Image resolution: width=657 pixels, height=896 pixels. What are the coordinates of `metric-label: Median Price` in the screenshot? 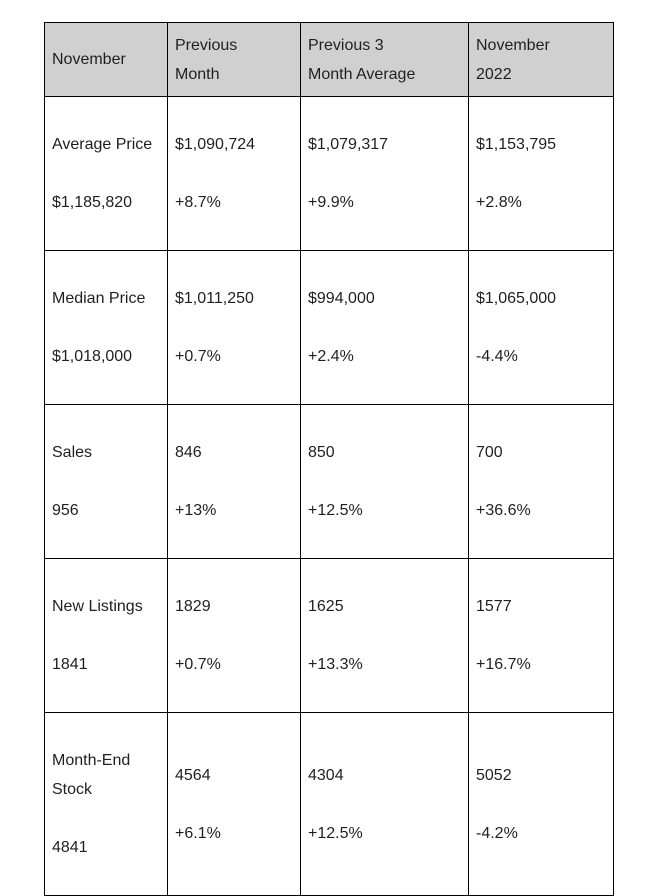 It's located at (99, 298).